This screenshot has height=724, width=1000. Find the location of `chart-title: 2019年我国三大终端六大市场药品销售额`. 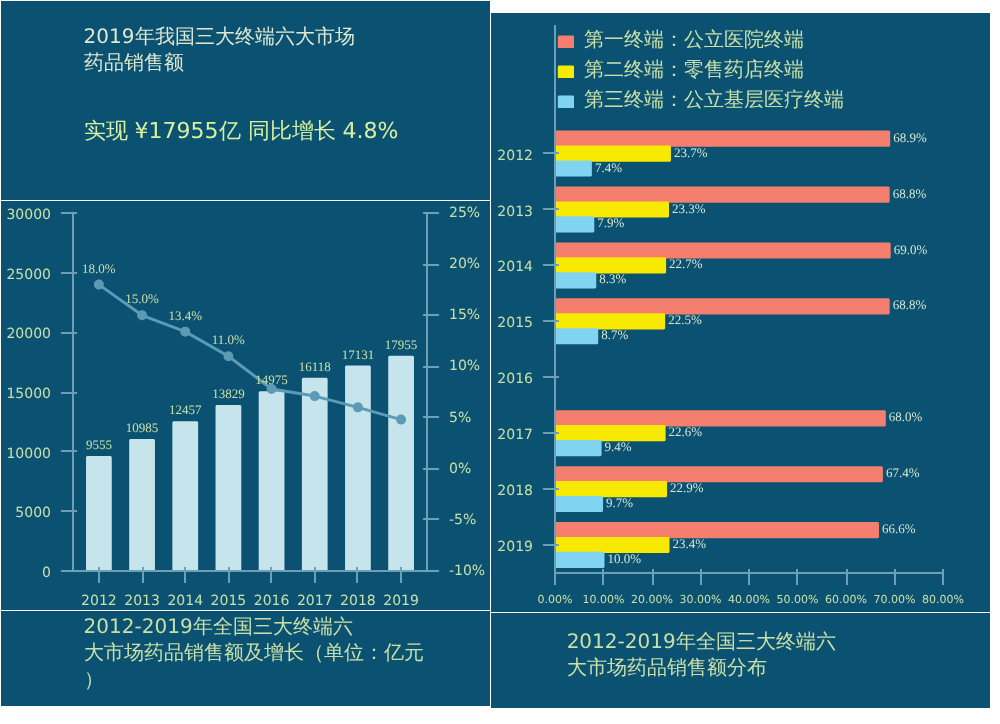

chart-title: 2019年我国三大终端六大市场药品销售额 is located at coordinates (219, 50).